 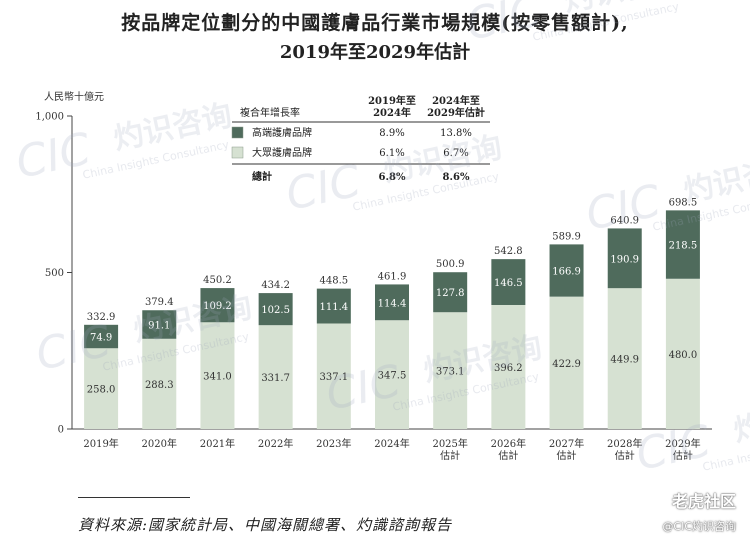 I want to click on data-label-mass: 288.3, so click(x=159, y=385).